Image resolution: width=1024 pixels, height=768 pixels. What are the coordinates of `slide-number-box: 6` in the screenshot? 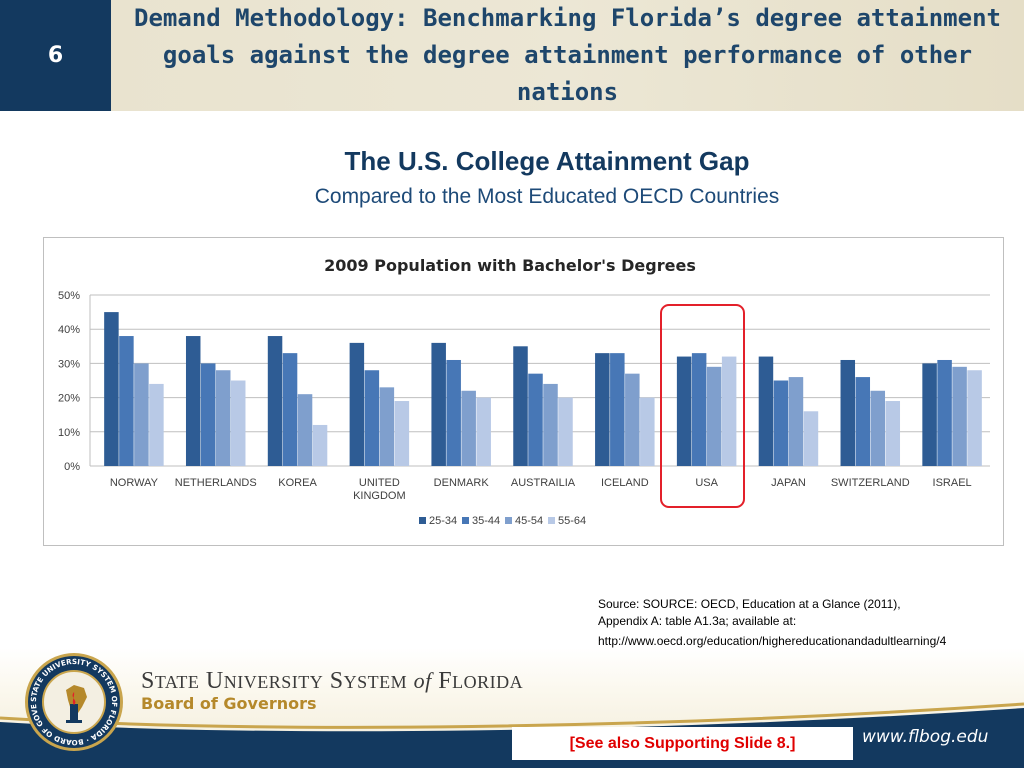 It's located at (55, 55).